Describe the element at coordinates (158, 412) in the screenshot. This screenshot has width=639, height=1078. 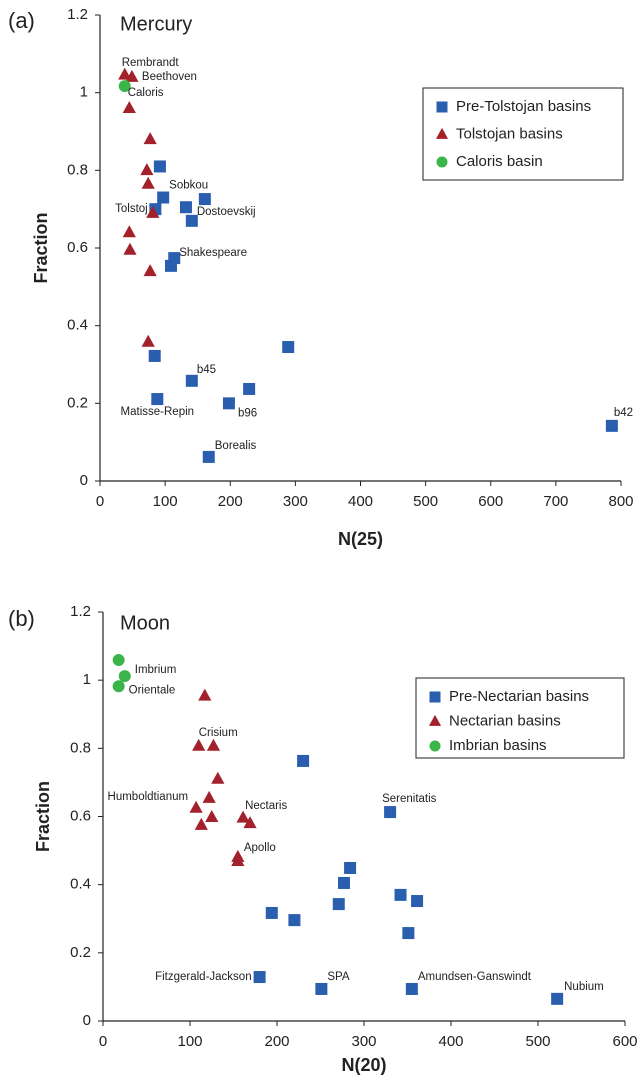
I see `point-label: Matisse-Repin` at that location.